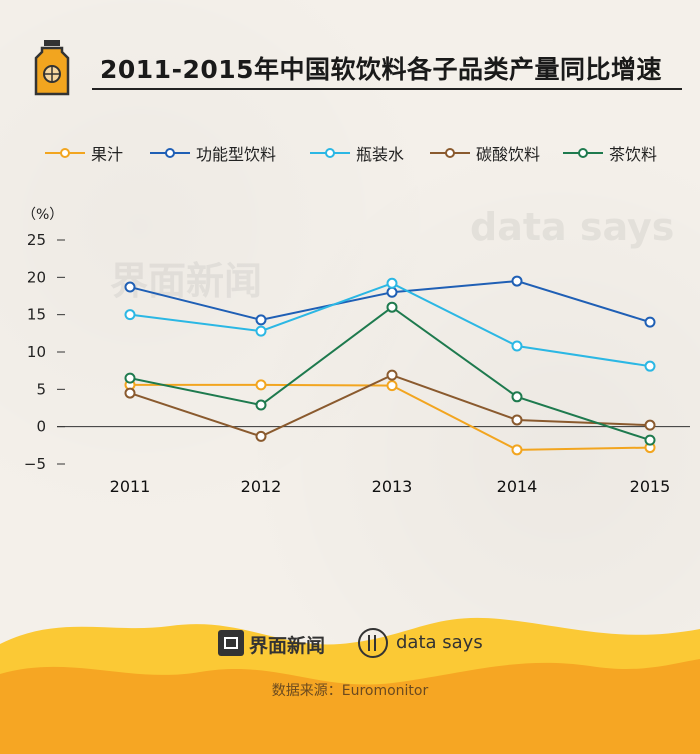  Describe the element at coordinates (392, 486) in the screenshot. I see `x-tick-label: 2013` at that location.